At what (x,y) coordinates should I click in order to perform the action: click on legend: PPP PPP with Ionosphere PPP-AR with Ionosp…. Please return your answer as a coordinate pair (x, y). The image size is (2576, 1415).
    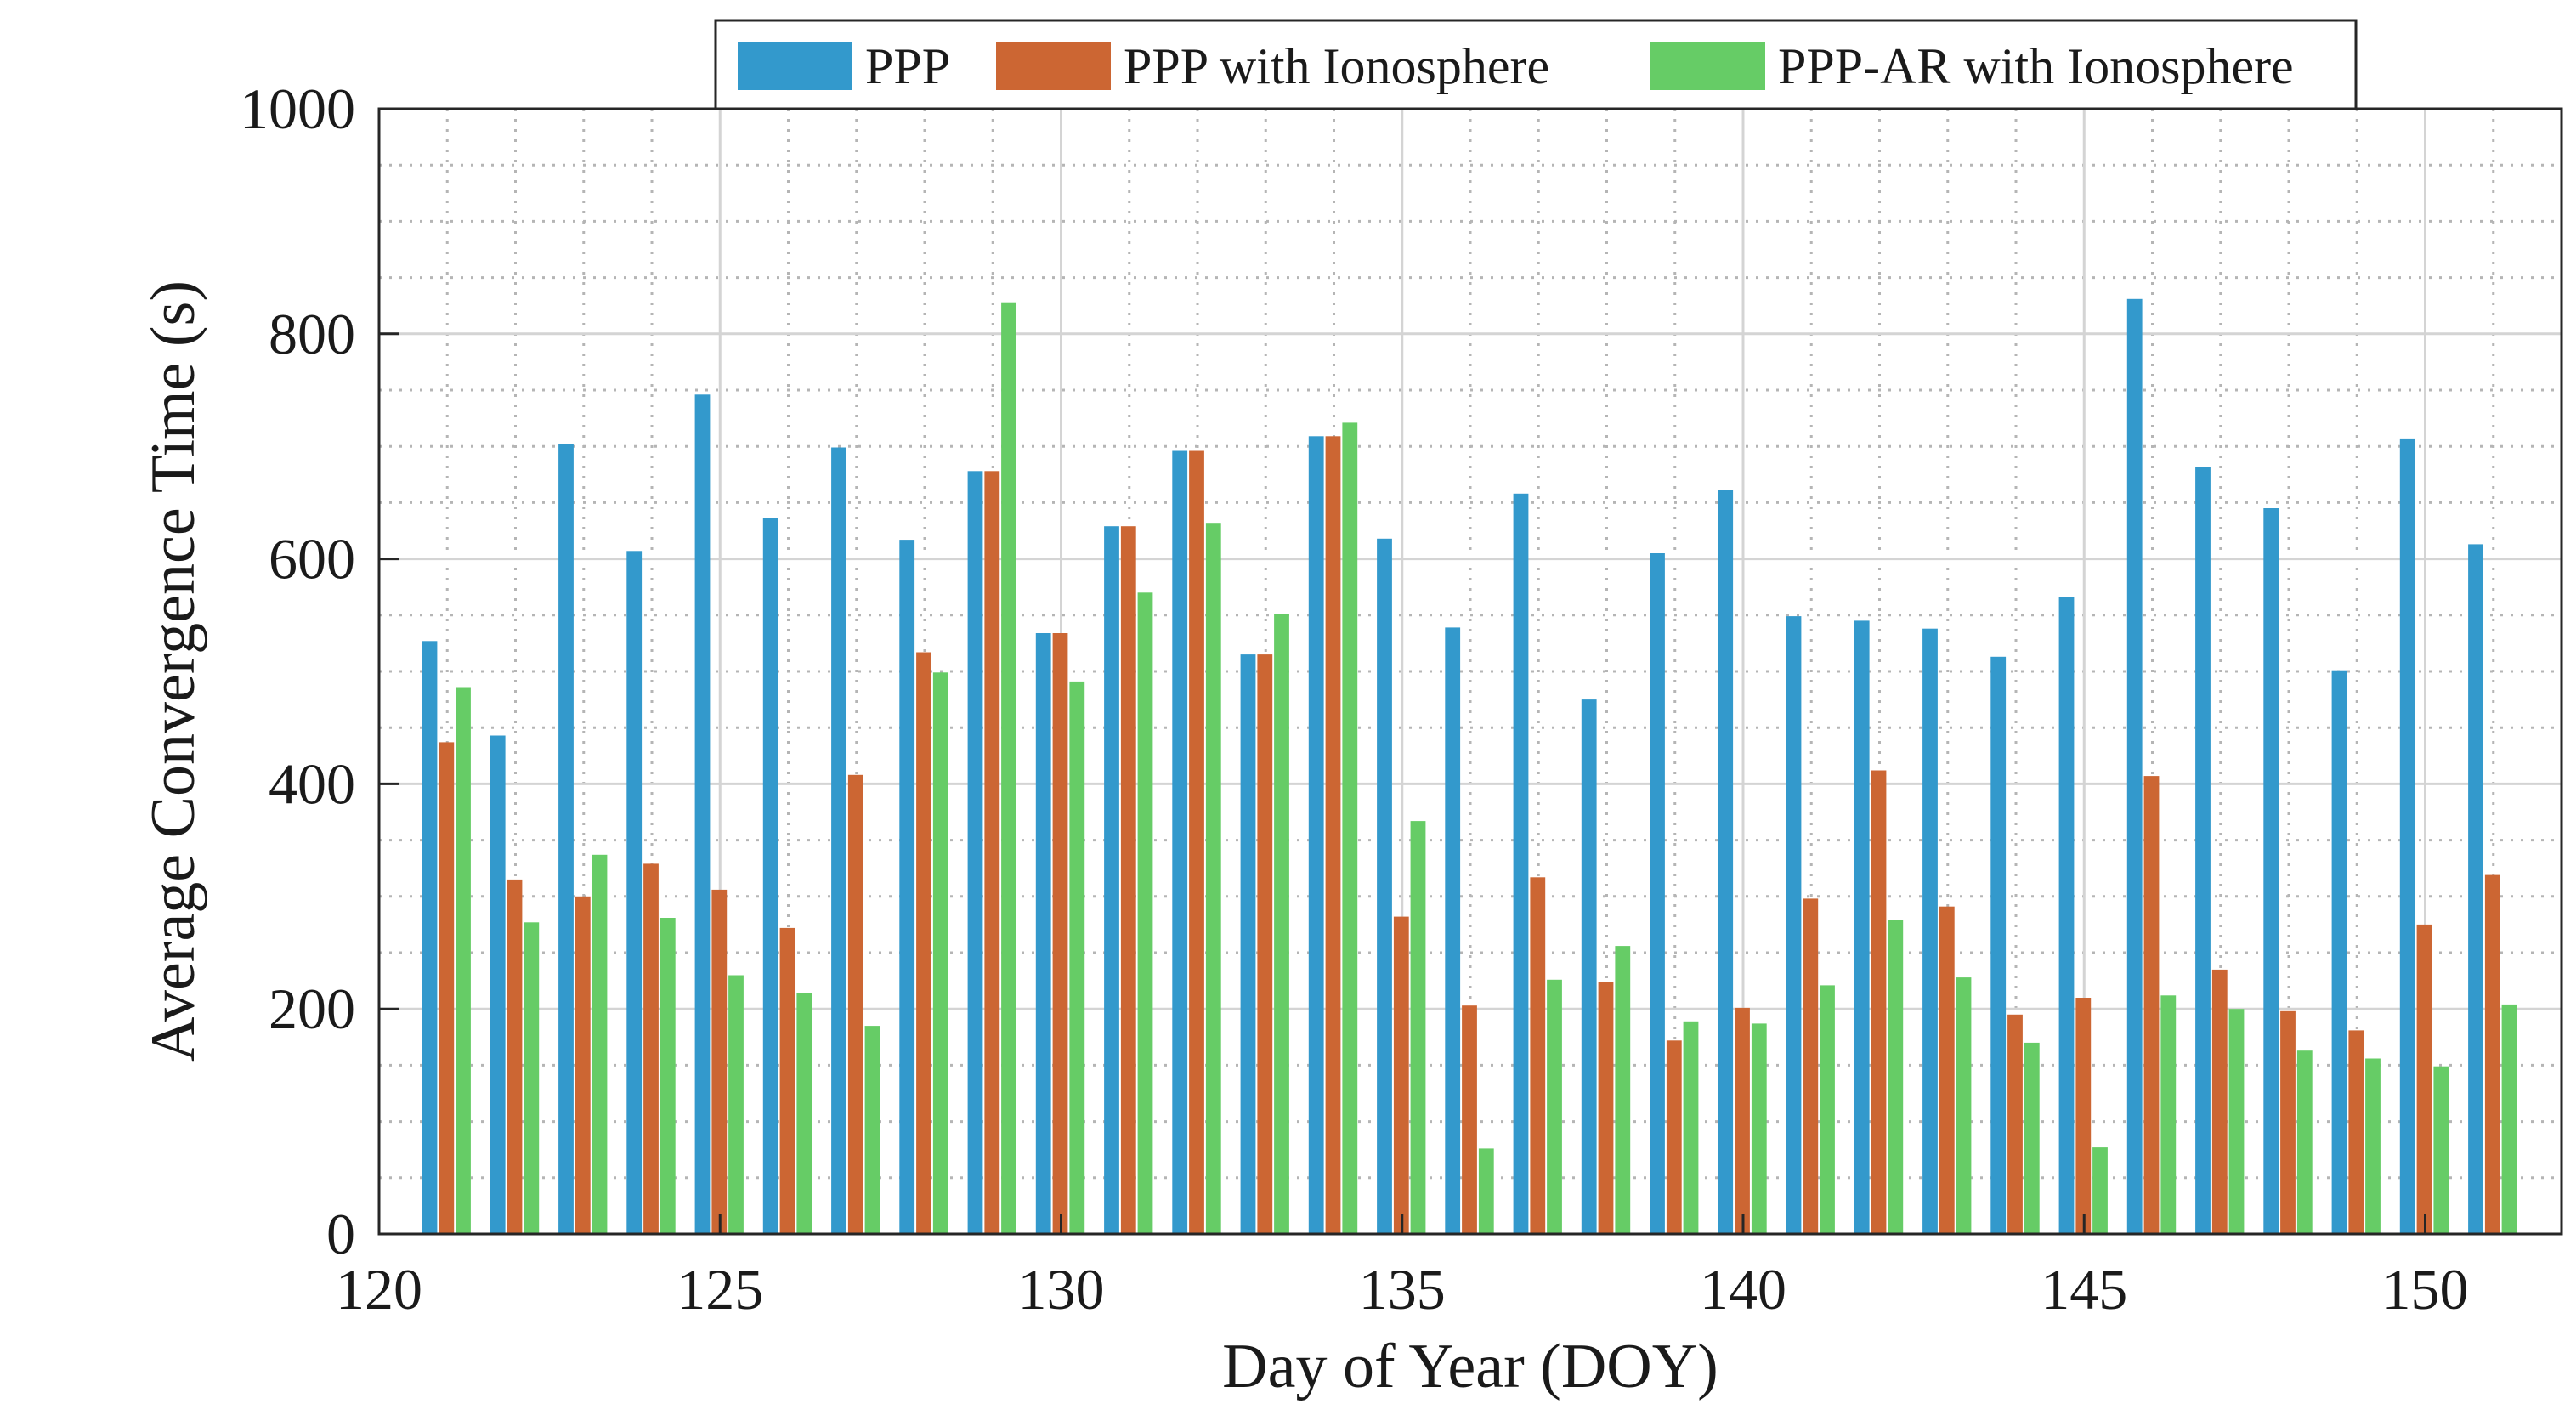
    Looking at the image, I should click on (1536, 64).